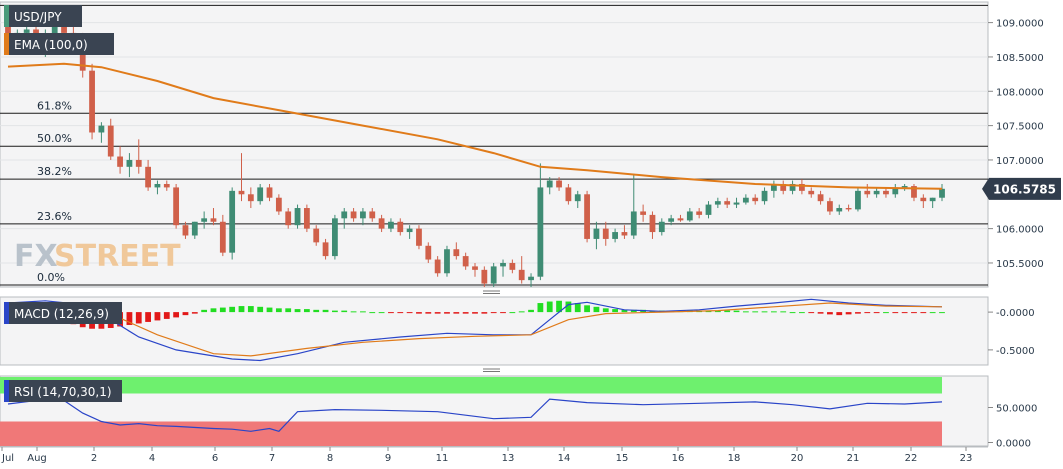  What do you see at coordinates (54, 105) in the screenshot?
I see `fib-label: 61.8%` at bounding box center [54, 105].